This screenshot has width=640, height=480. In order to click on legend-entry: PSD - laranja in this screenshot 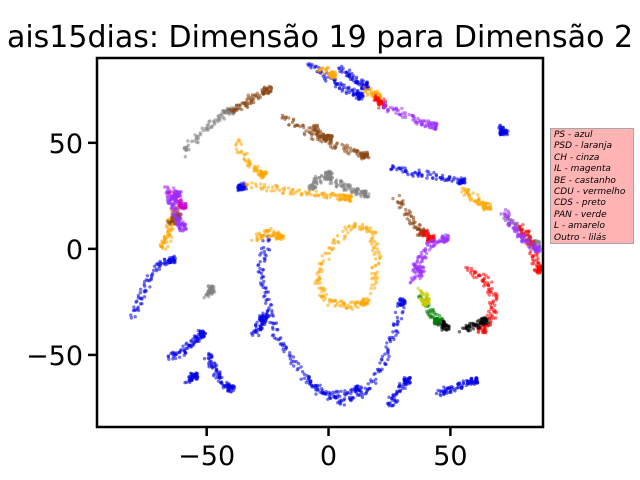, I will do `click(583, 146)`.